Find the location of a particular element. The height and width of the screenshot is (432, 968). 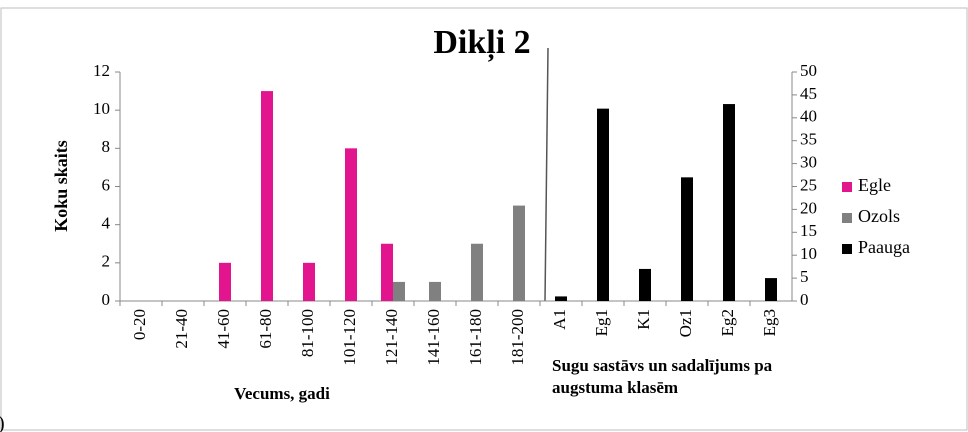

x-tick-label: 141-160 is located at coordinates (433, 337).